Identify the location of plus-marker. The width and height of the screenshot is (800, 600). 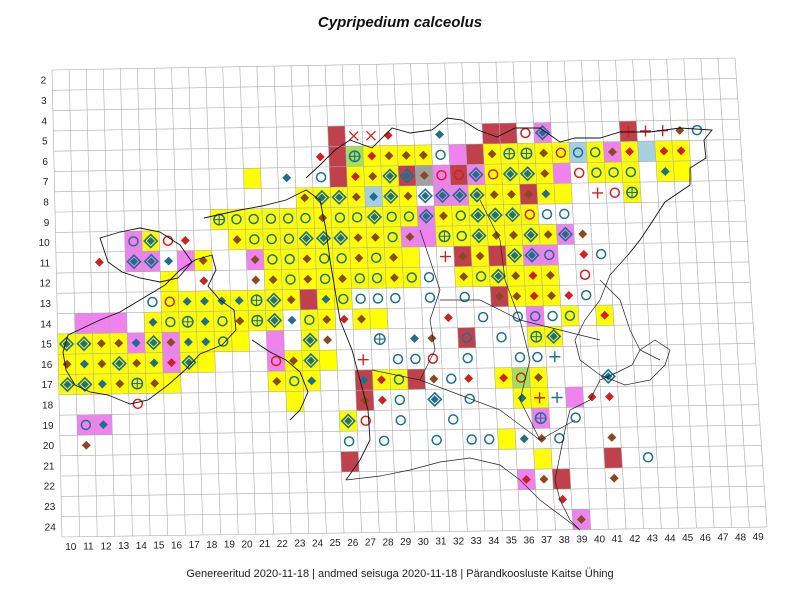
(509, 153).